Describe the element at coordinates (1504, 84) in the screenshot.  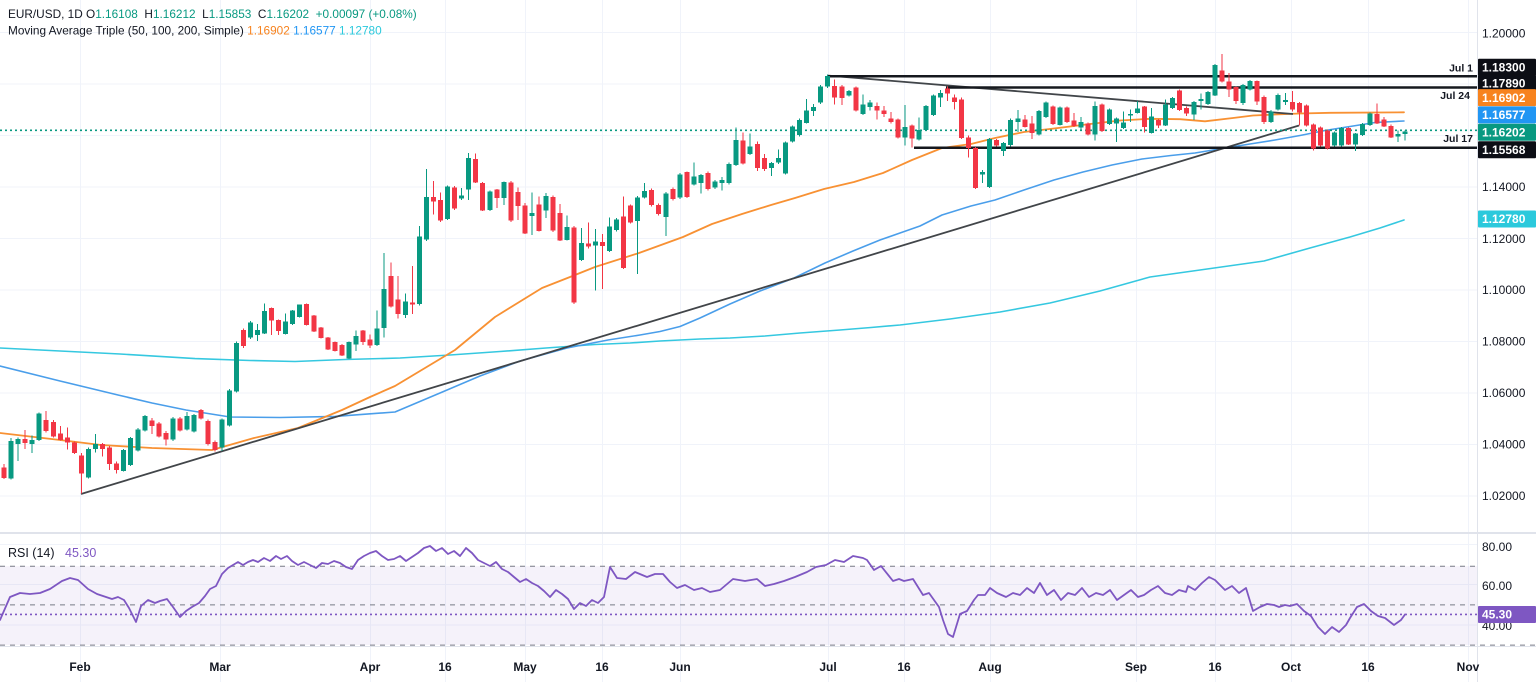
I see `svg-text: 1.17890` at that location.